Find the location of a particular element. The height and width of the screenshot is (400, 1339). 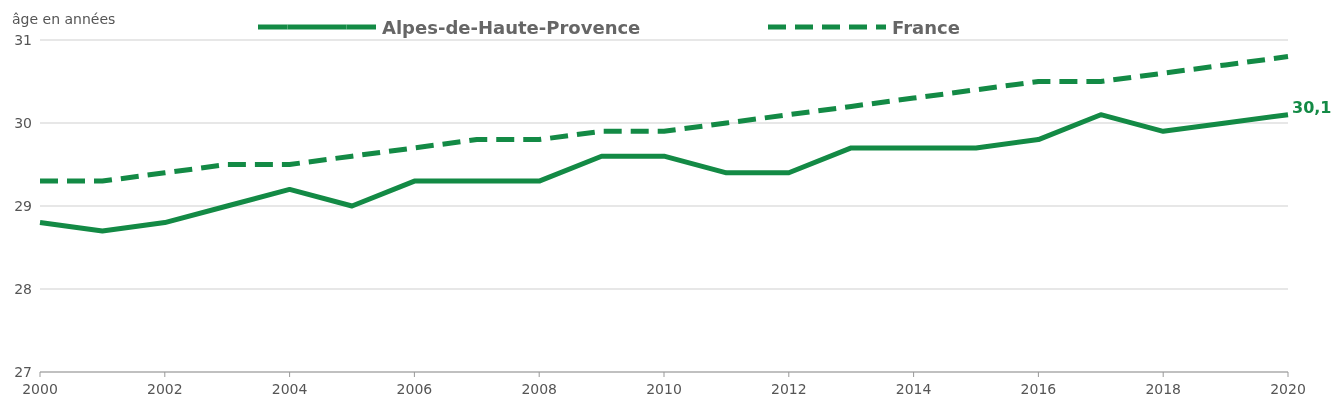

x-tick-label: 2016 is located at coordinates (1038, 389).